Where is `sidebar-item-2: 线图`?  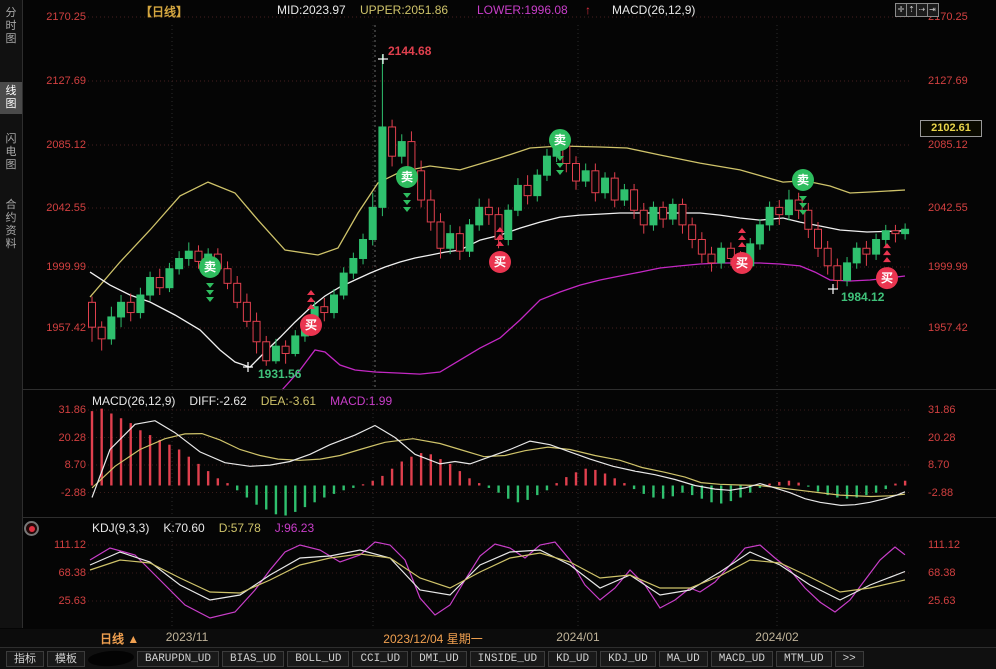
sidebar-item-2: 线图 is located at coordinates (11, 98).